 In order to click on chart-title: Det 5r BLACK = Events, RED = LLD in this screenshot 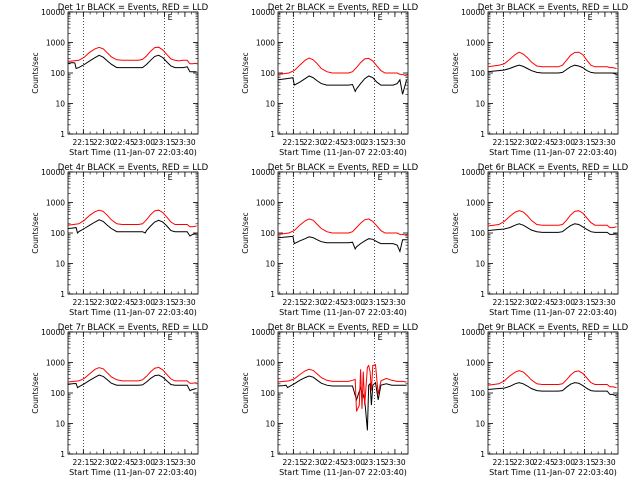, I will do `click(343, 168)`.